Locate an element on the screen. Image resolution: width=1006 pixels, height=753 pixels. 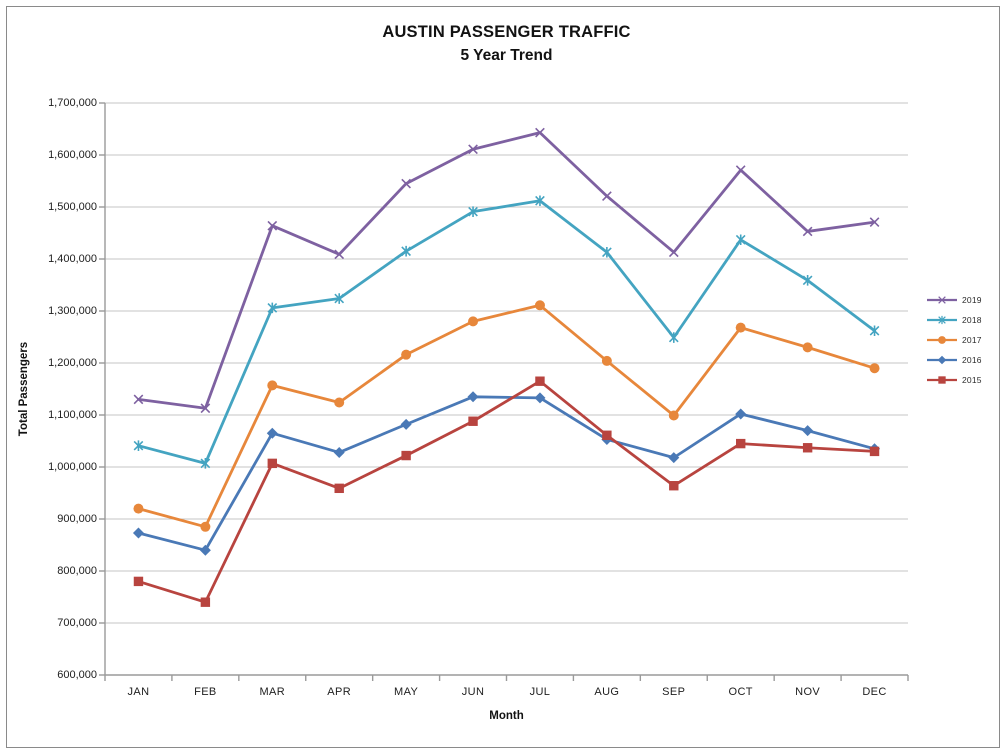
x-tick-label: NOV is located at coordinates (808, 692).